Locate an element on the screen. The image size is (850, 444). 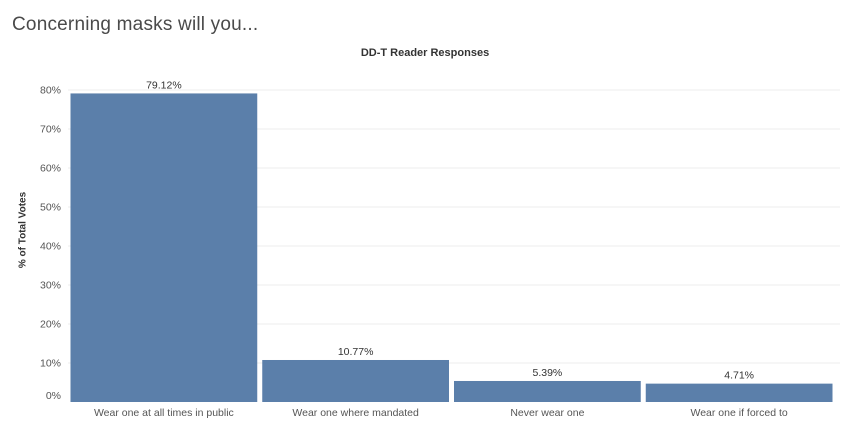
category-label: Wear one at all times in public is located at coordinates (164, 413).